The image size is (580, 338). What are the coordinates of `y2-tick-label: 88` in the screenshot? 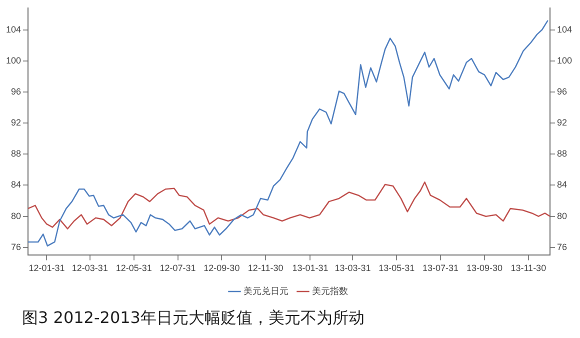 It's located at (561, 153).